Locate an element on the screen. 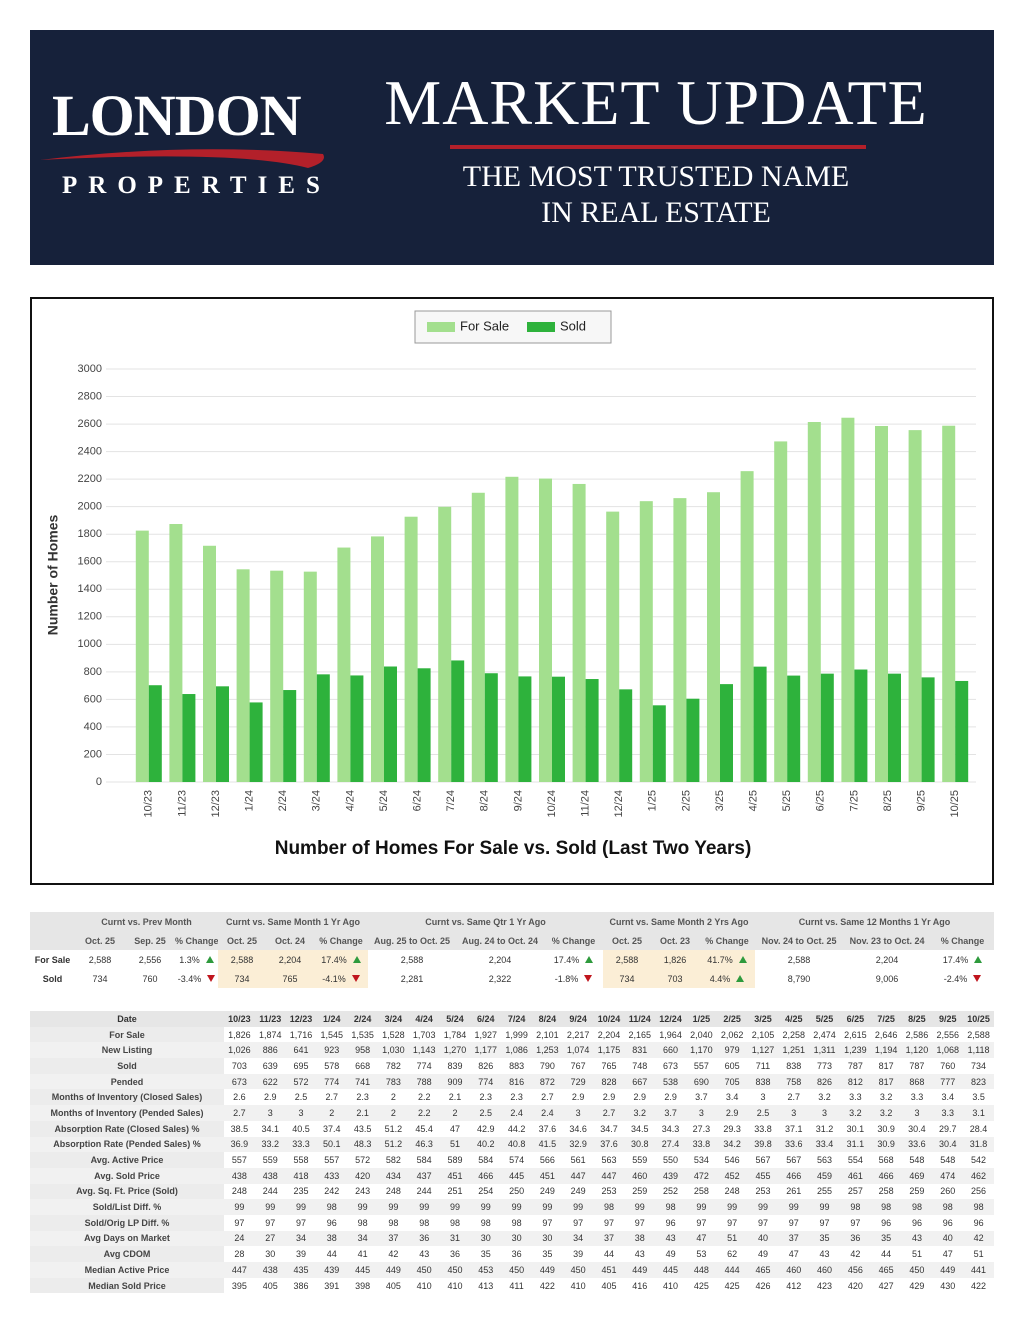 The height and width of the screenshot is (1325, 1024). table-cell: 1,528 is located at coordinates (393, 1034).